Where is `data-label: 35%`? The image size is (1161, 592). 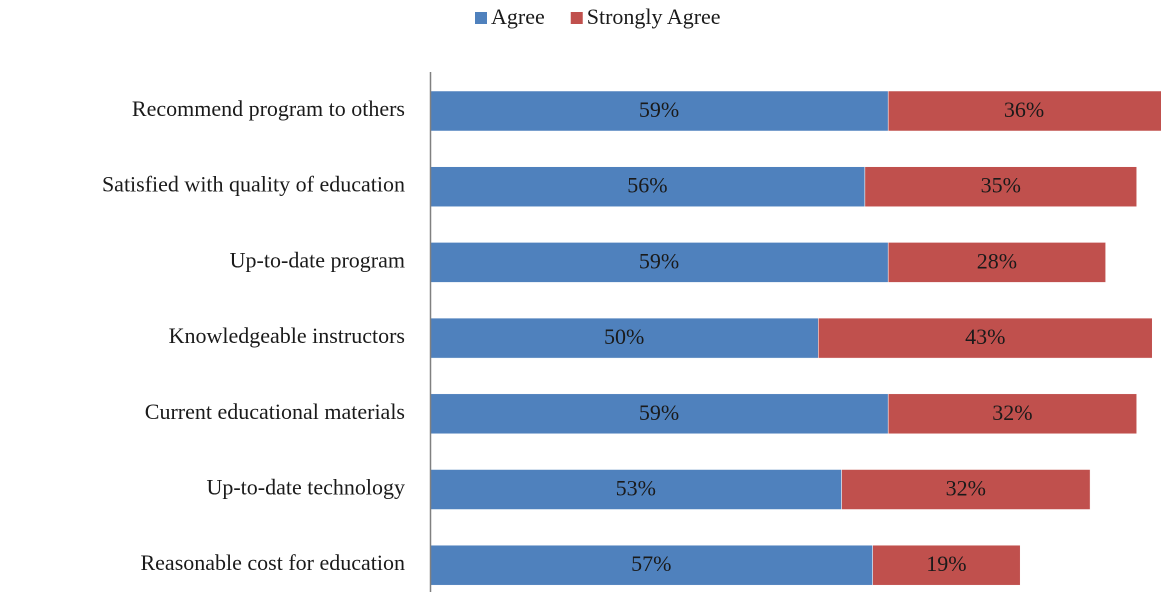 data-label: 35% is located at coordinates (1001, 185).